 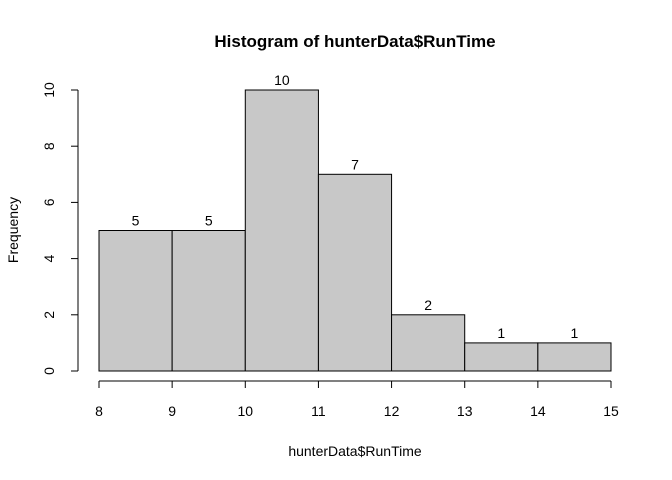 What do you see at coordinates (355, 451) in the screenshot?
I see `x-axis-label: hunterData$RunTime` at bounding box center [355, 451].